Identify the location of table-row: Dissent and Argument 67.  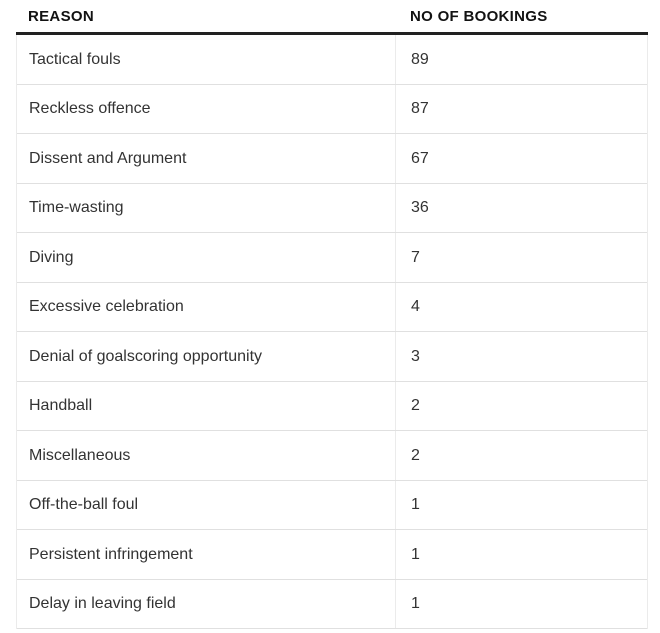
(332, 159).